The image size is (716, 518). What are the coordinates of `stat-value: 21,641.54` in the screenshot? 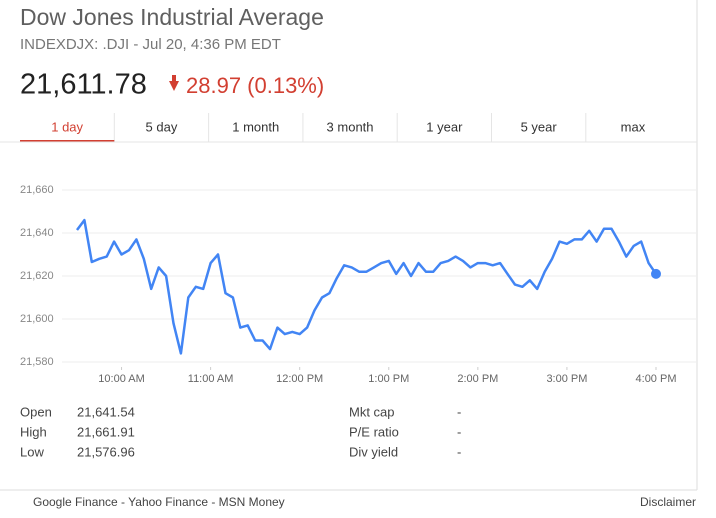 It's located at (106, 411).